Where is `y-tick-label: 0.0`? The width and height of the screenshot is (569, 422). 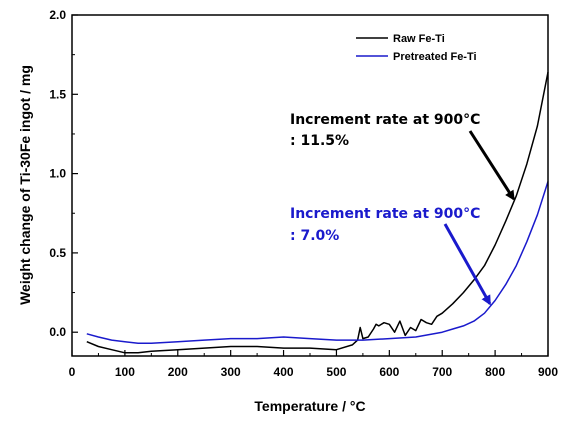
y-tick-label: 0.0 is located at coordinates (57, 332).